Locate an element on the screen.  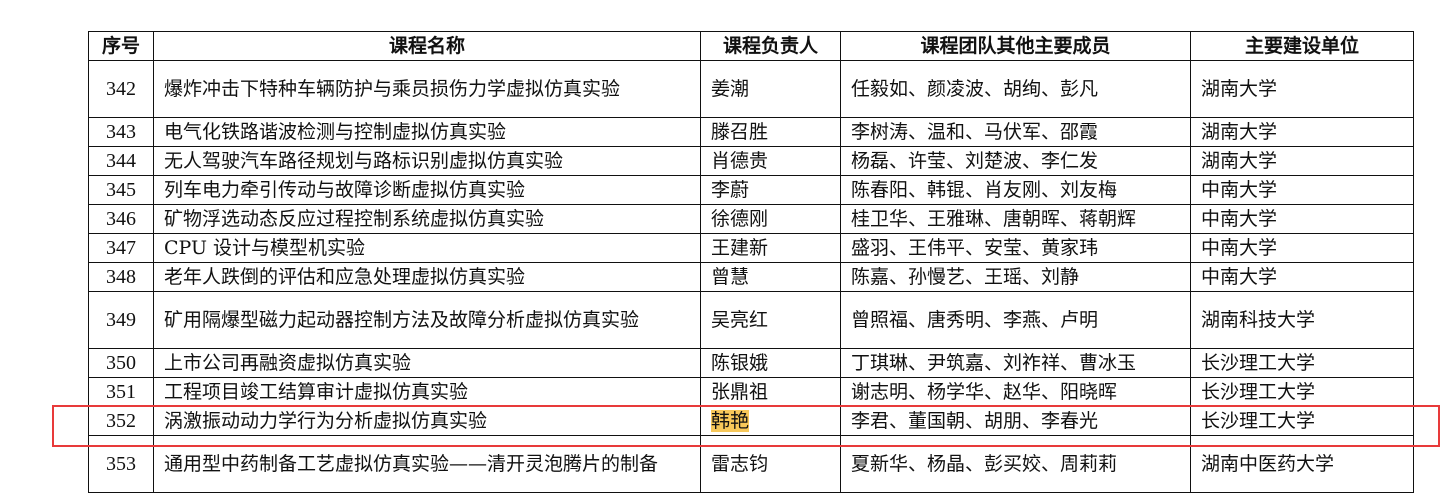
header-lead: 课程负责人 is located at coordinates (770, 46).